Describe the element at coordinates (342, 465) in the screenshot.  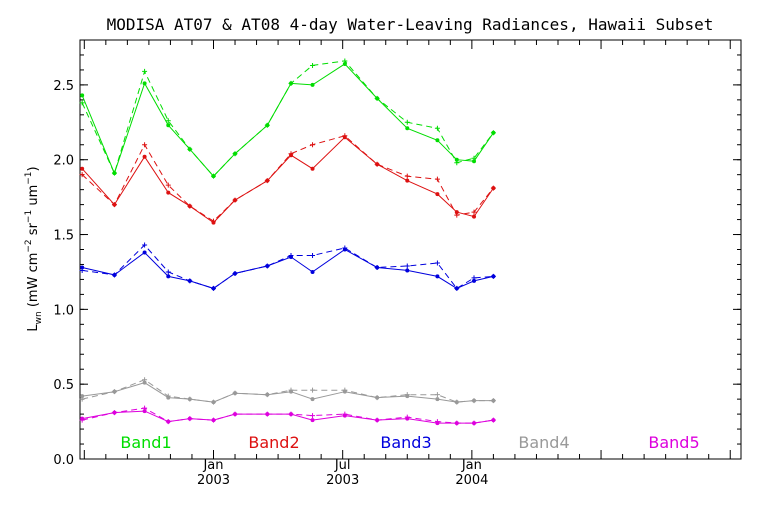
I see `x-tick-label: Jul` at that location.